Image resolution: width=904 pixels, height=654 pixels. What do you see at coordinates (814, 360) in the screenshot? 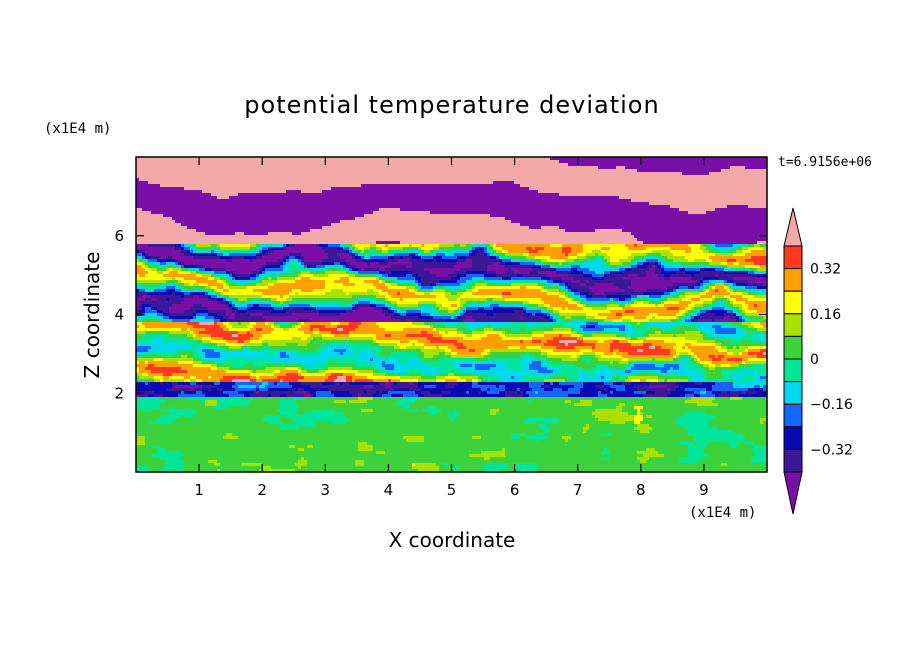
I see `colorbar-label: 0` at bounding box center [814, 360].